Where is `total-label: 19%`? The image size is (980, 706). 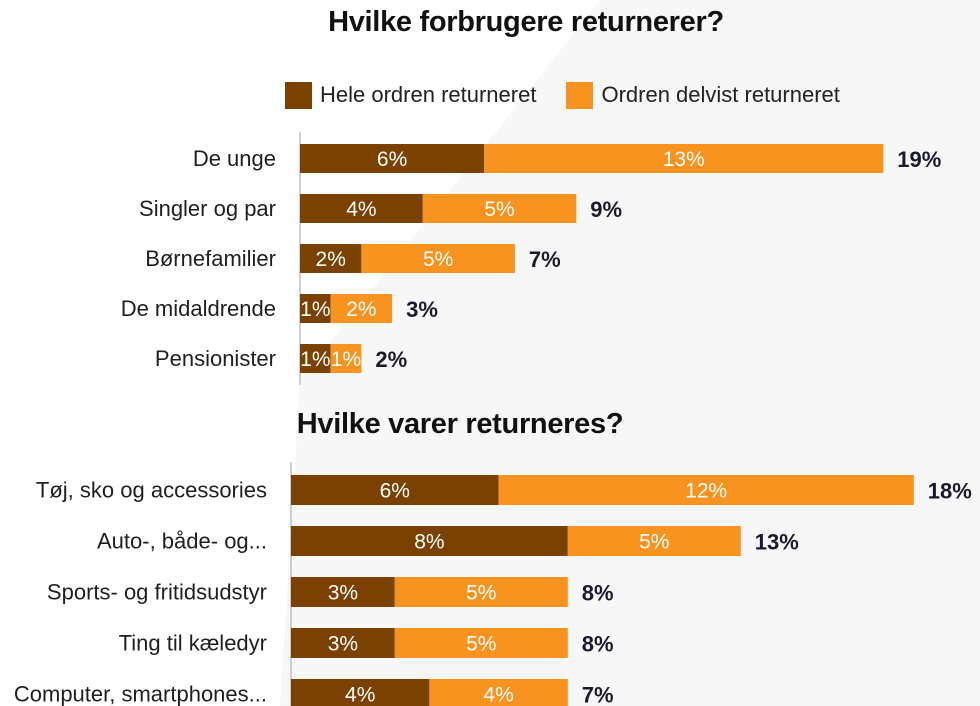 total-label: 19% is located at coordinates (919, 159).